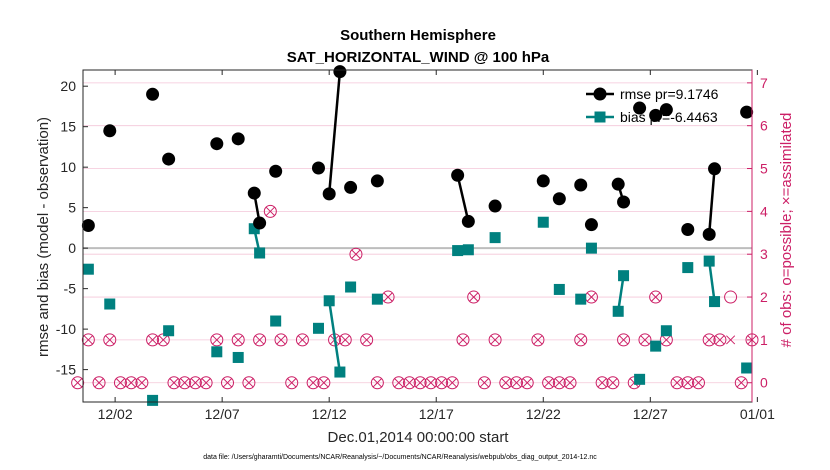 Image resolution: width=830 pixels, height=470 pixels. What do you see at coordinates (669, 117) in the screenshot?
I see `legend-bias-label: bias pr=-6.4463` at bounding box center [669, 117].